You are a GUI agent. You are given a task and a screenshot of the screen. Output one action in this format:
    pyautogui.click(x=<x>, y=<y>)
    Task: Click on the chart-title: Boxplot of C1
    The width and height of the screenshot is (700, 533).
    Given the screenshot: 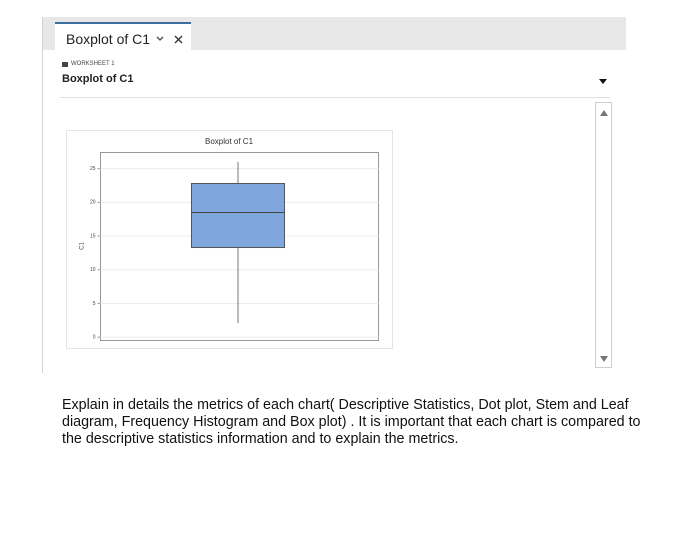 What is the action you would take?
    pyautogui.click(x=229, y=141)
    